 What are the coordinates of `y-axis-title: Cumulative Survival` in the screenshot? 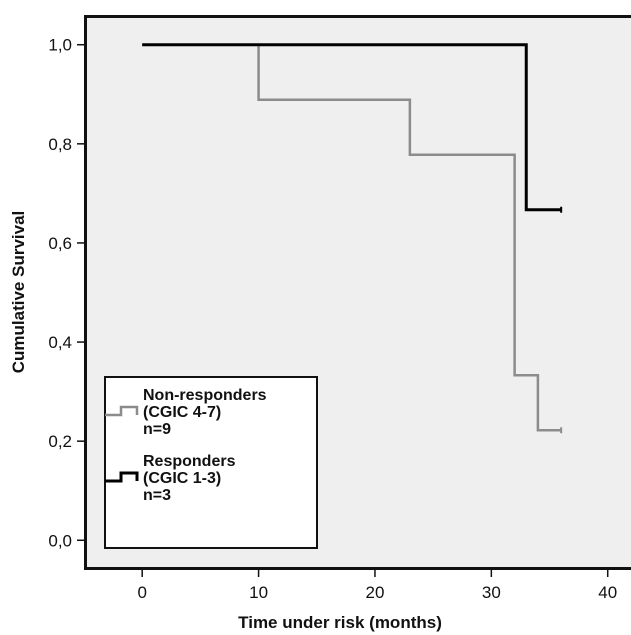 It's located at (18, 292).